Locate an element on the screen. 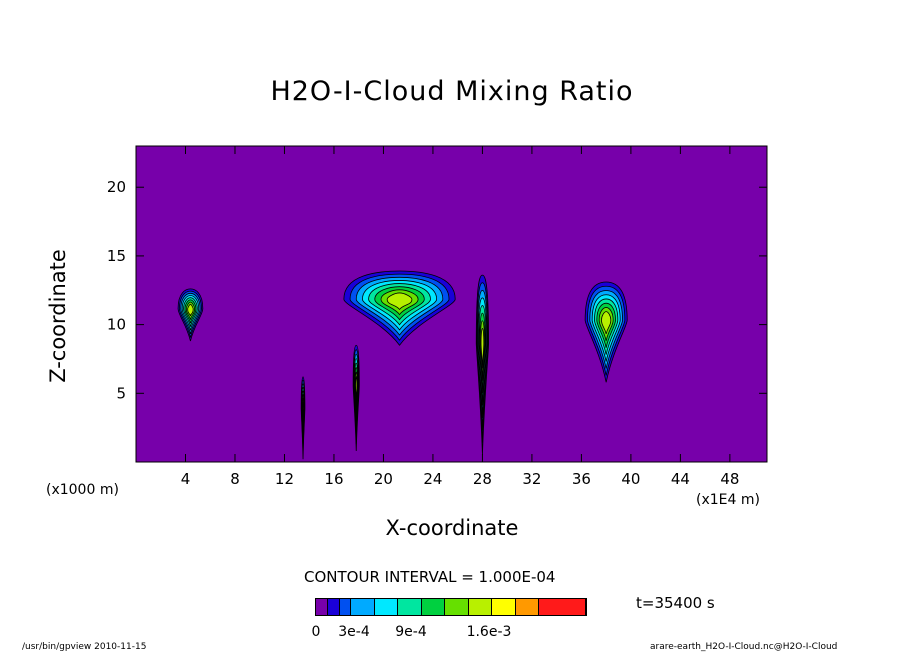 The height and width of the screenshot is (654, 904). x-tick-label-24: 24 is located at coordinates (432, 479).